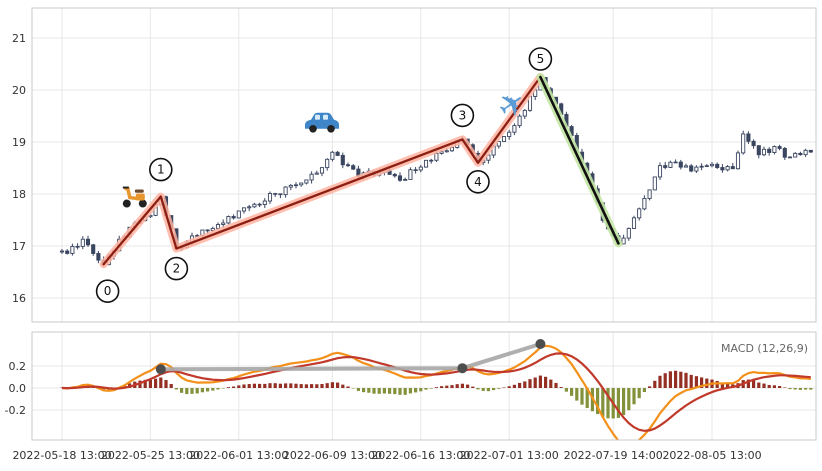 This screenshot has height=471, width=822. What do you see at coordinates (509, 455) in the screenshot?
I see `date-axis-tick: 2022-07-01 13:00` at bounding box center [509, 455].